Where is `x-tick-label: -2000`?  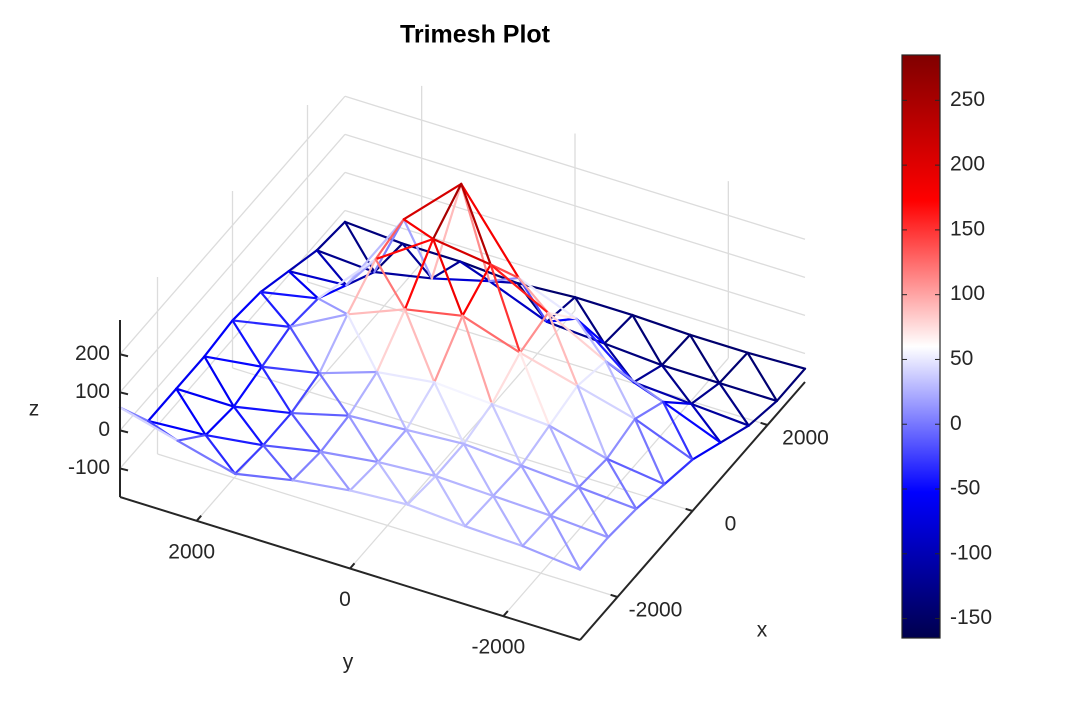 x-tick-label: -2000 is located at coordinates (656, 610).